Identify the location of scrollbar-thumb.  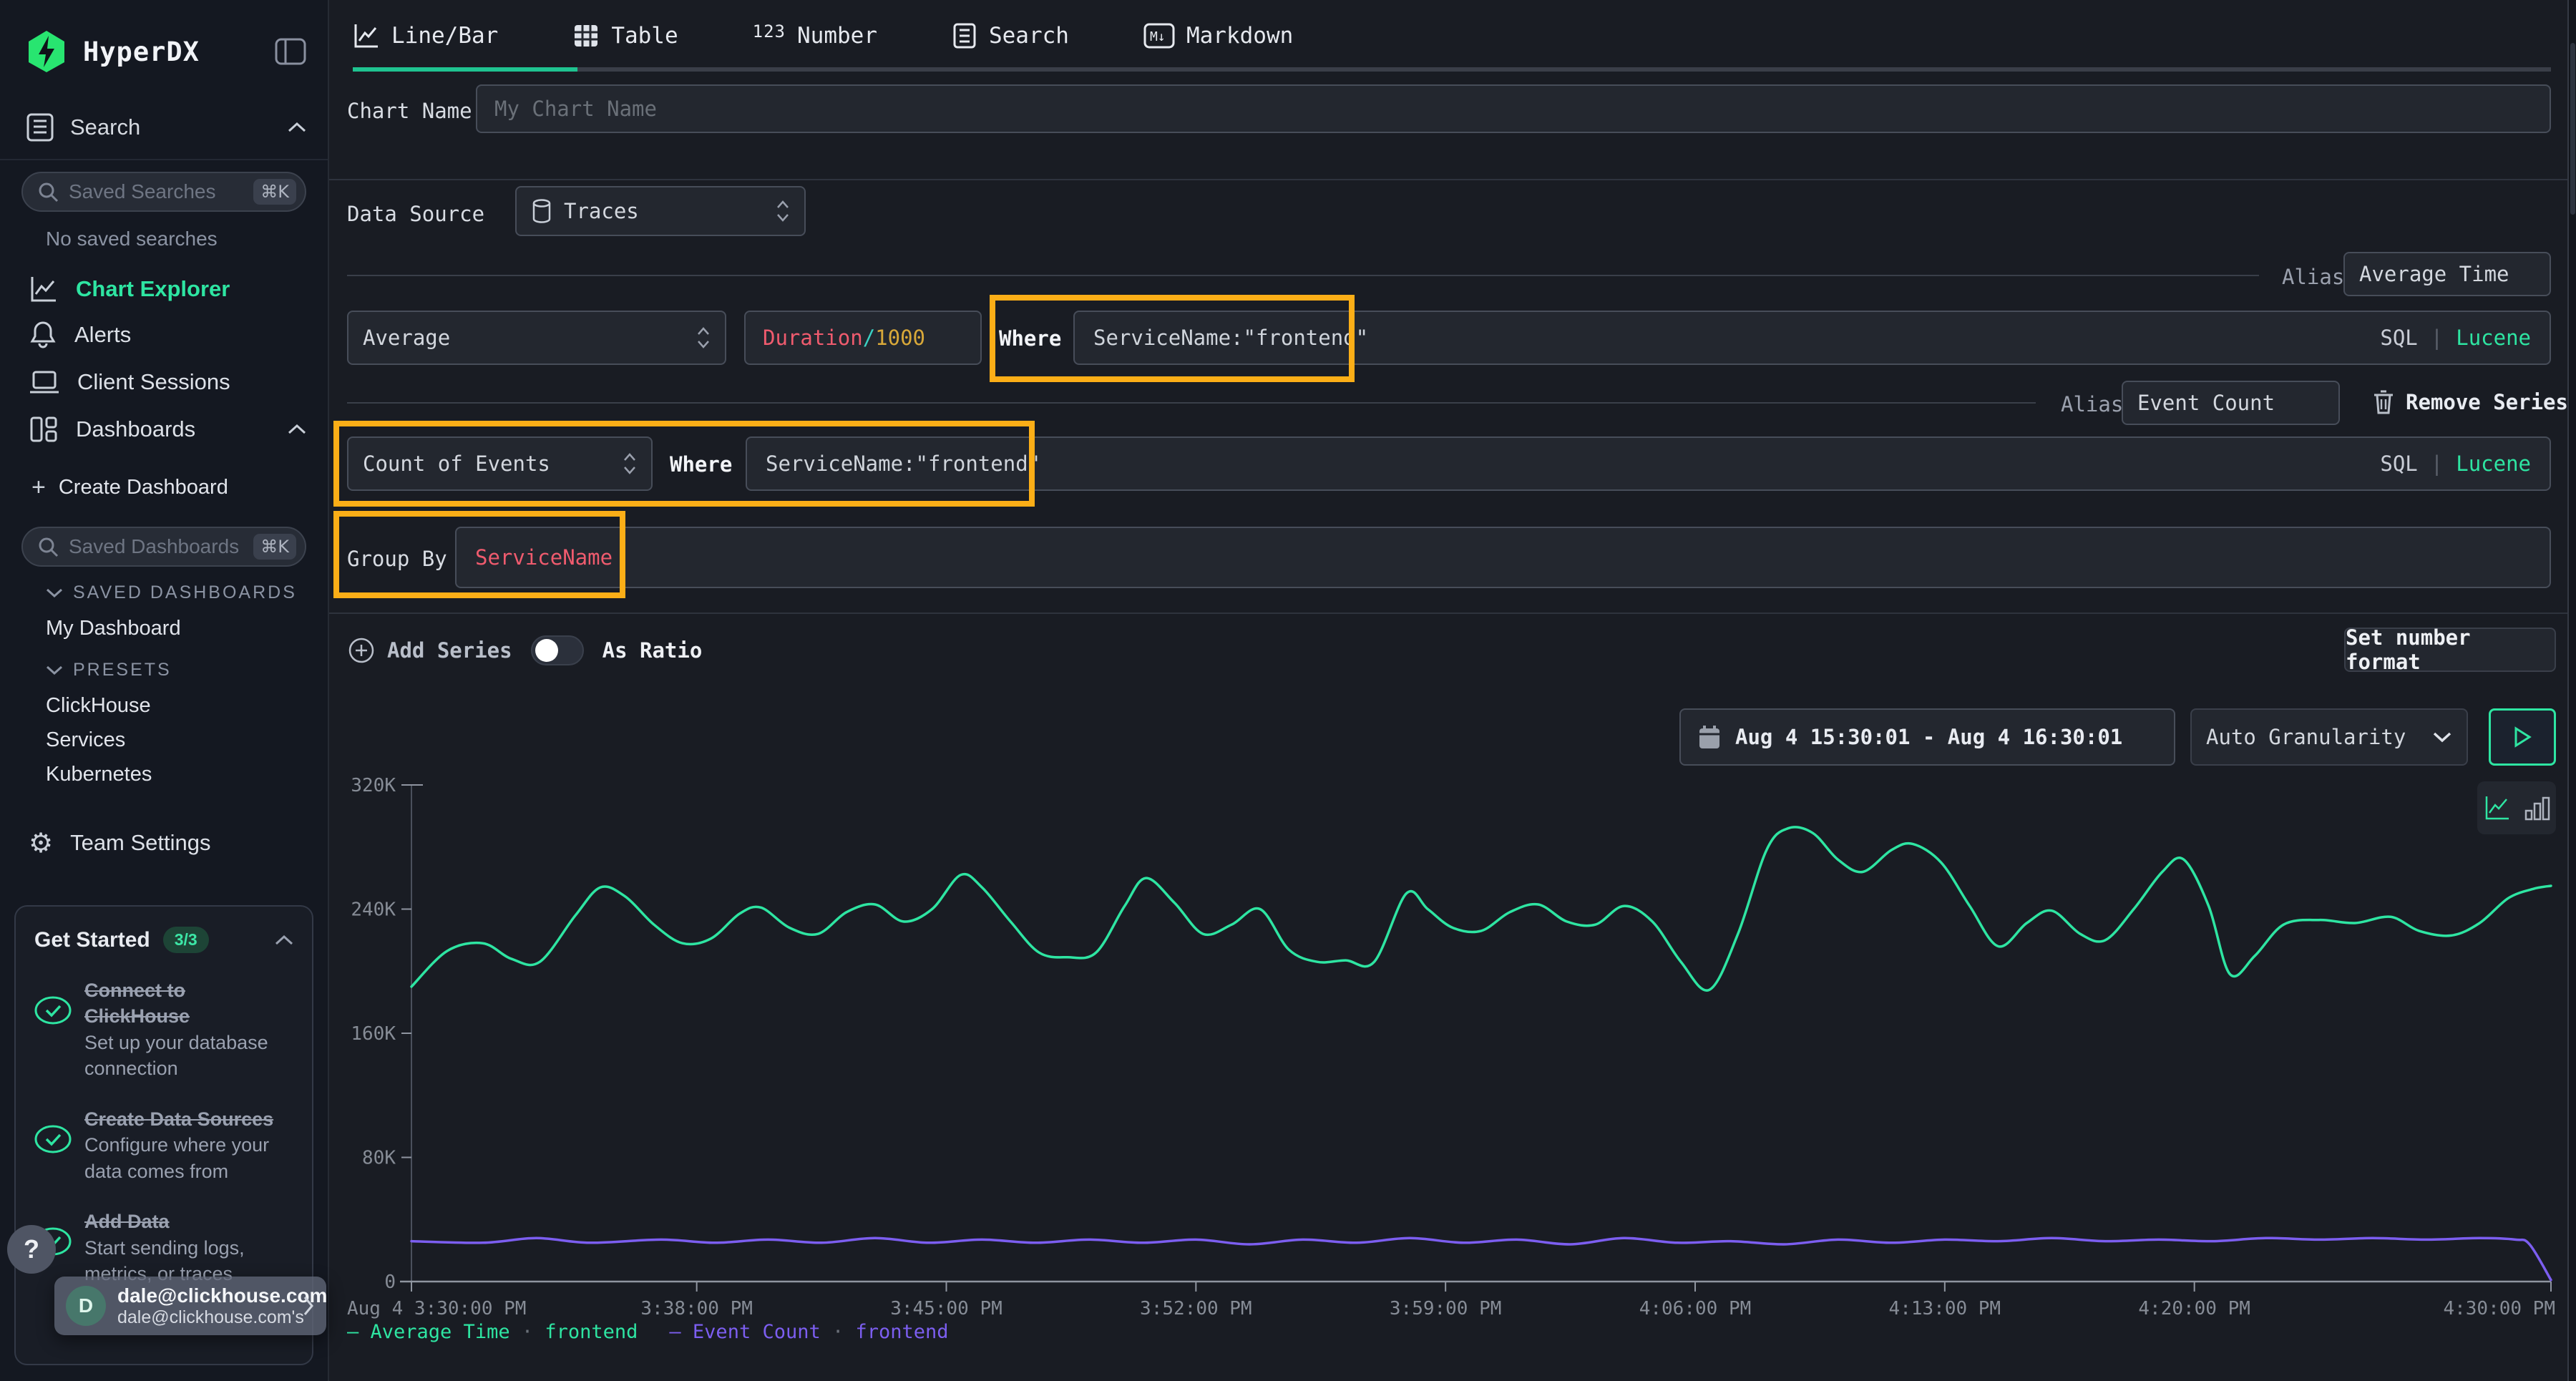
(2572, 129).